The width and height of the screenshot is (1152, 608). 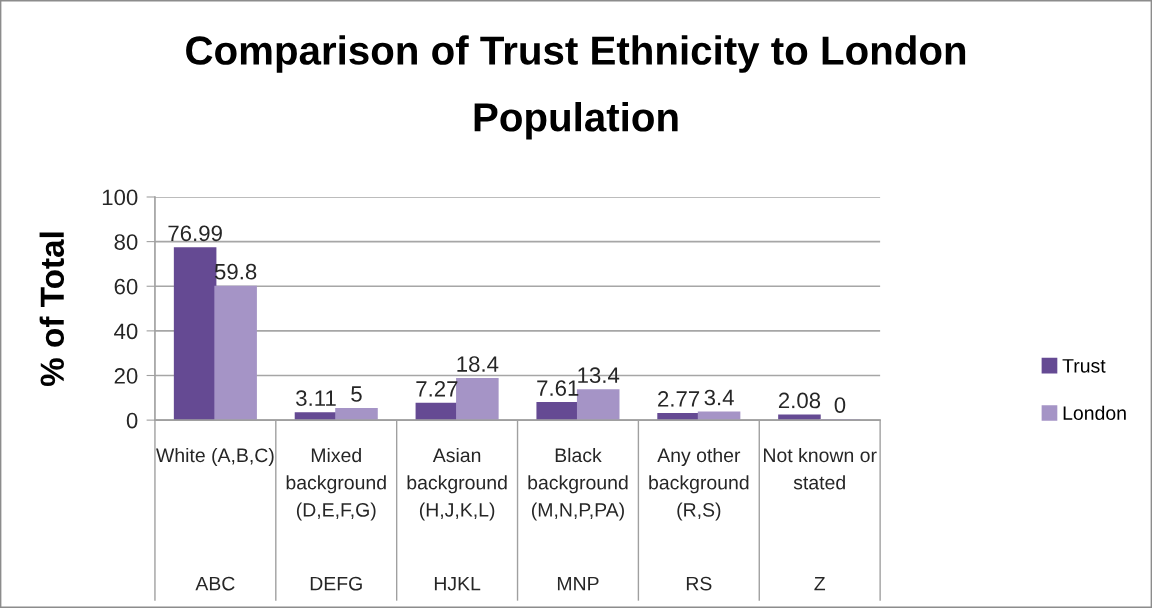 What do you see at coordinates (1094, 412) in the screenshot?
I see `legend-label: London` at bounding box center [1094, 412].